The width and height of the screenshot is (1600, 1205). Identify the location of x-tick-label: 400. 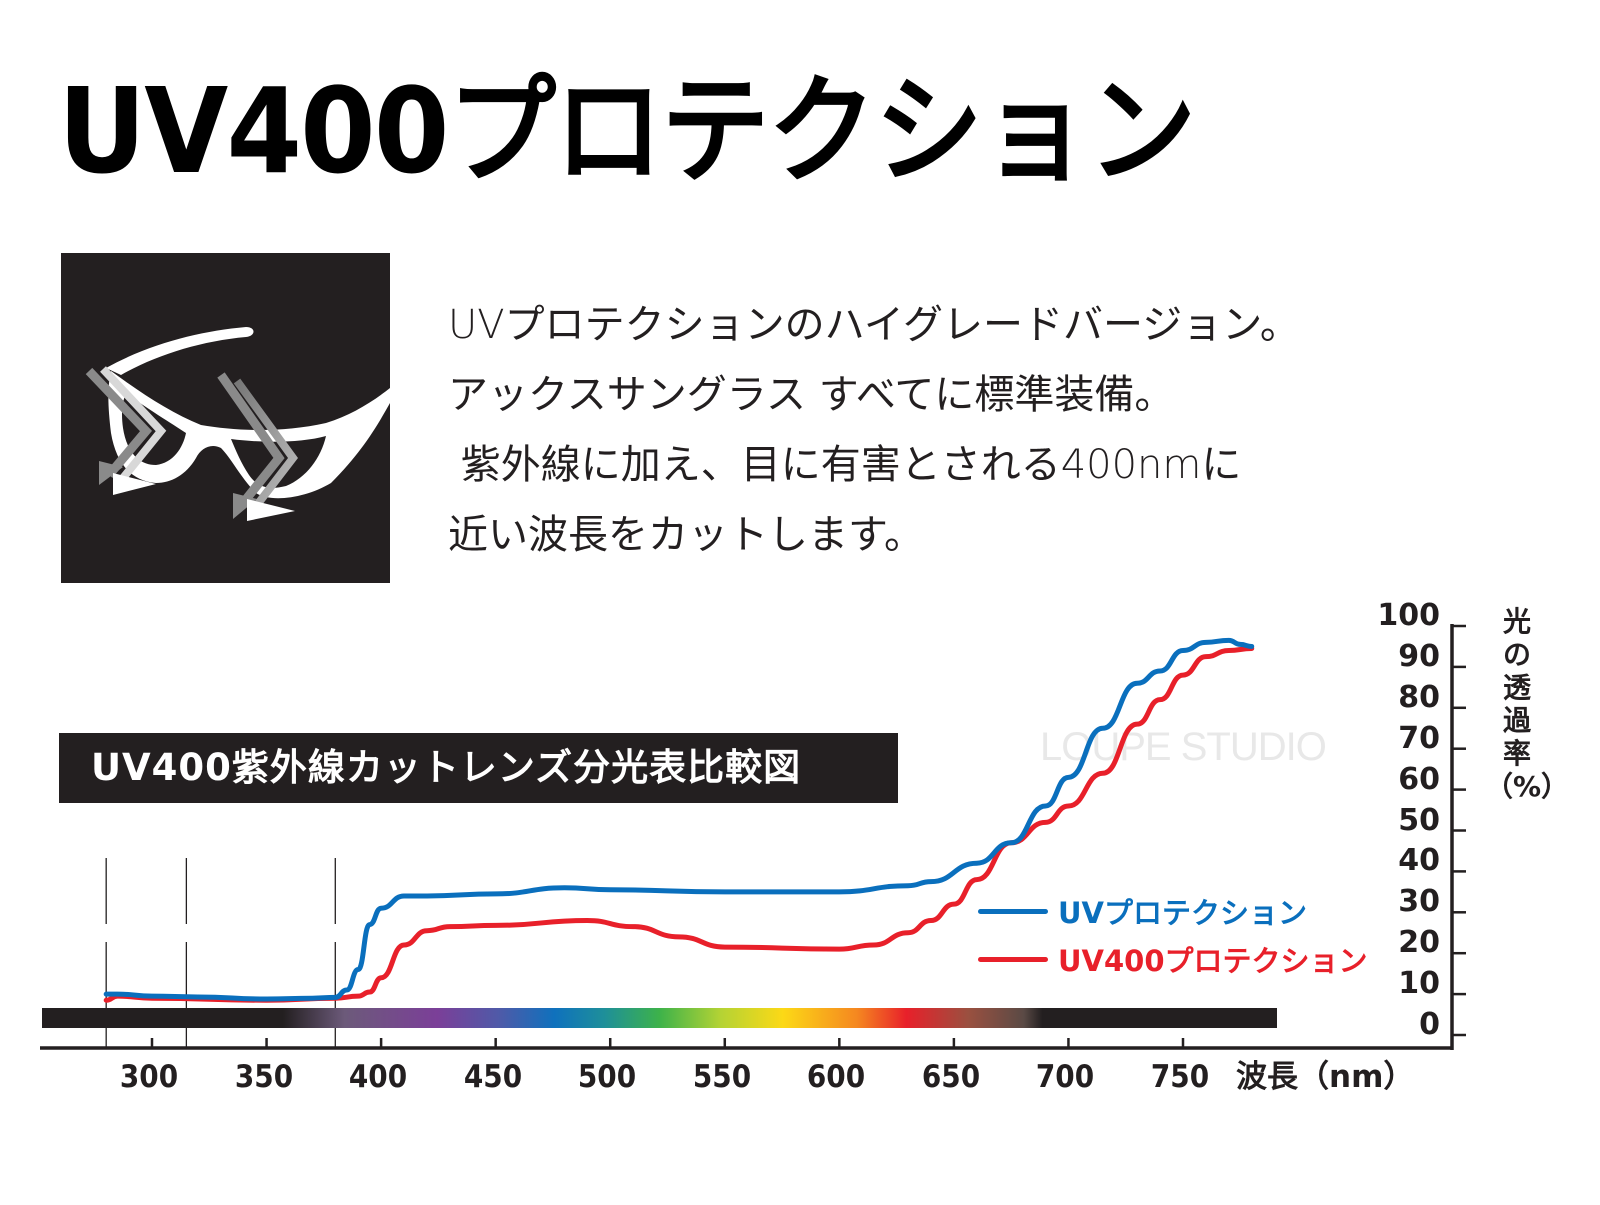
(378, 1077).